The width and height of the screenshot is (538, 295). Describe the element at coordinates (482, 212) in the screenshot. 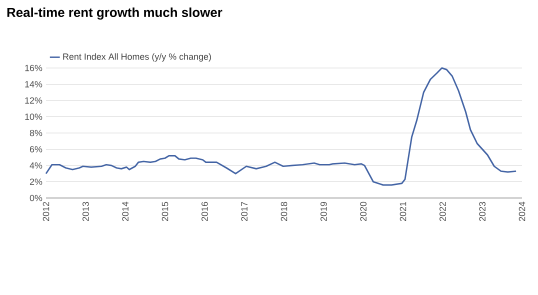

I see `x-tick-label: 2023` at that location.